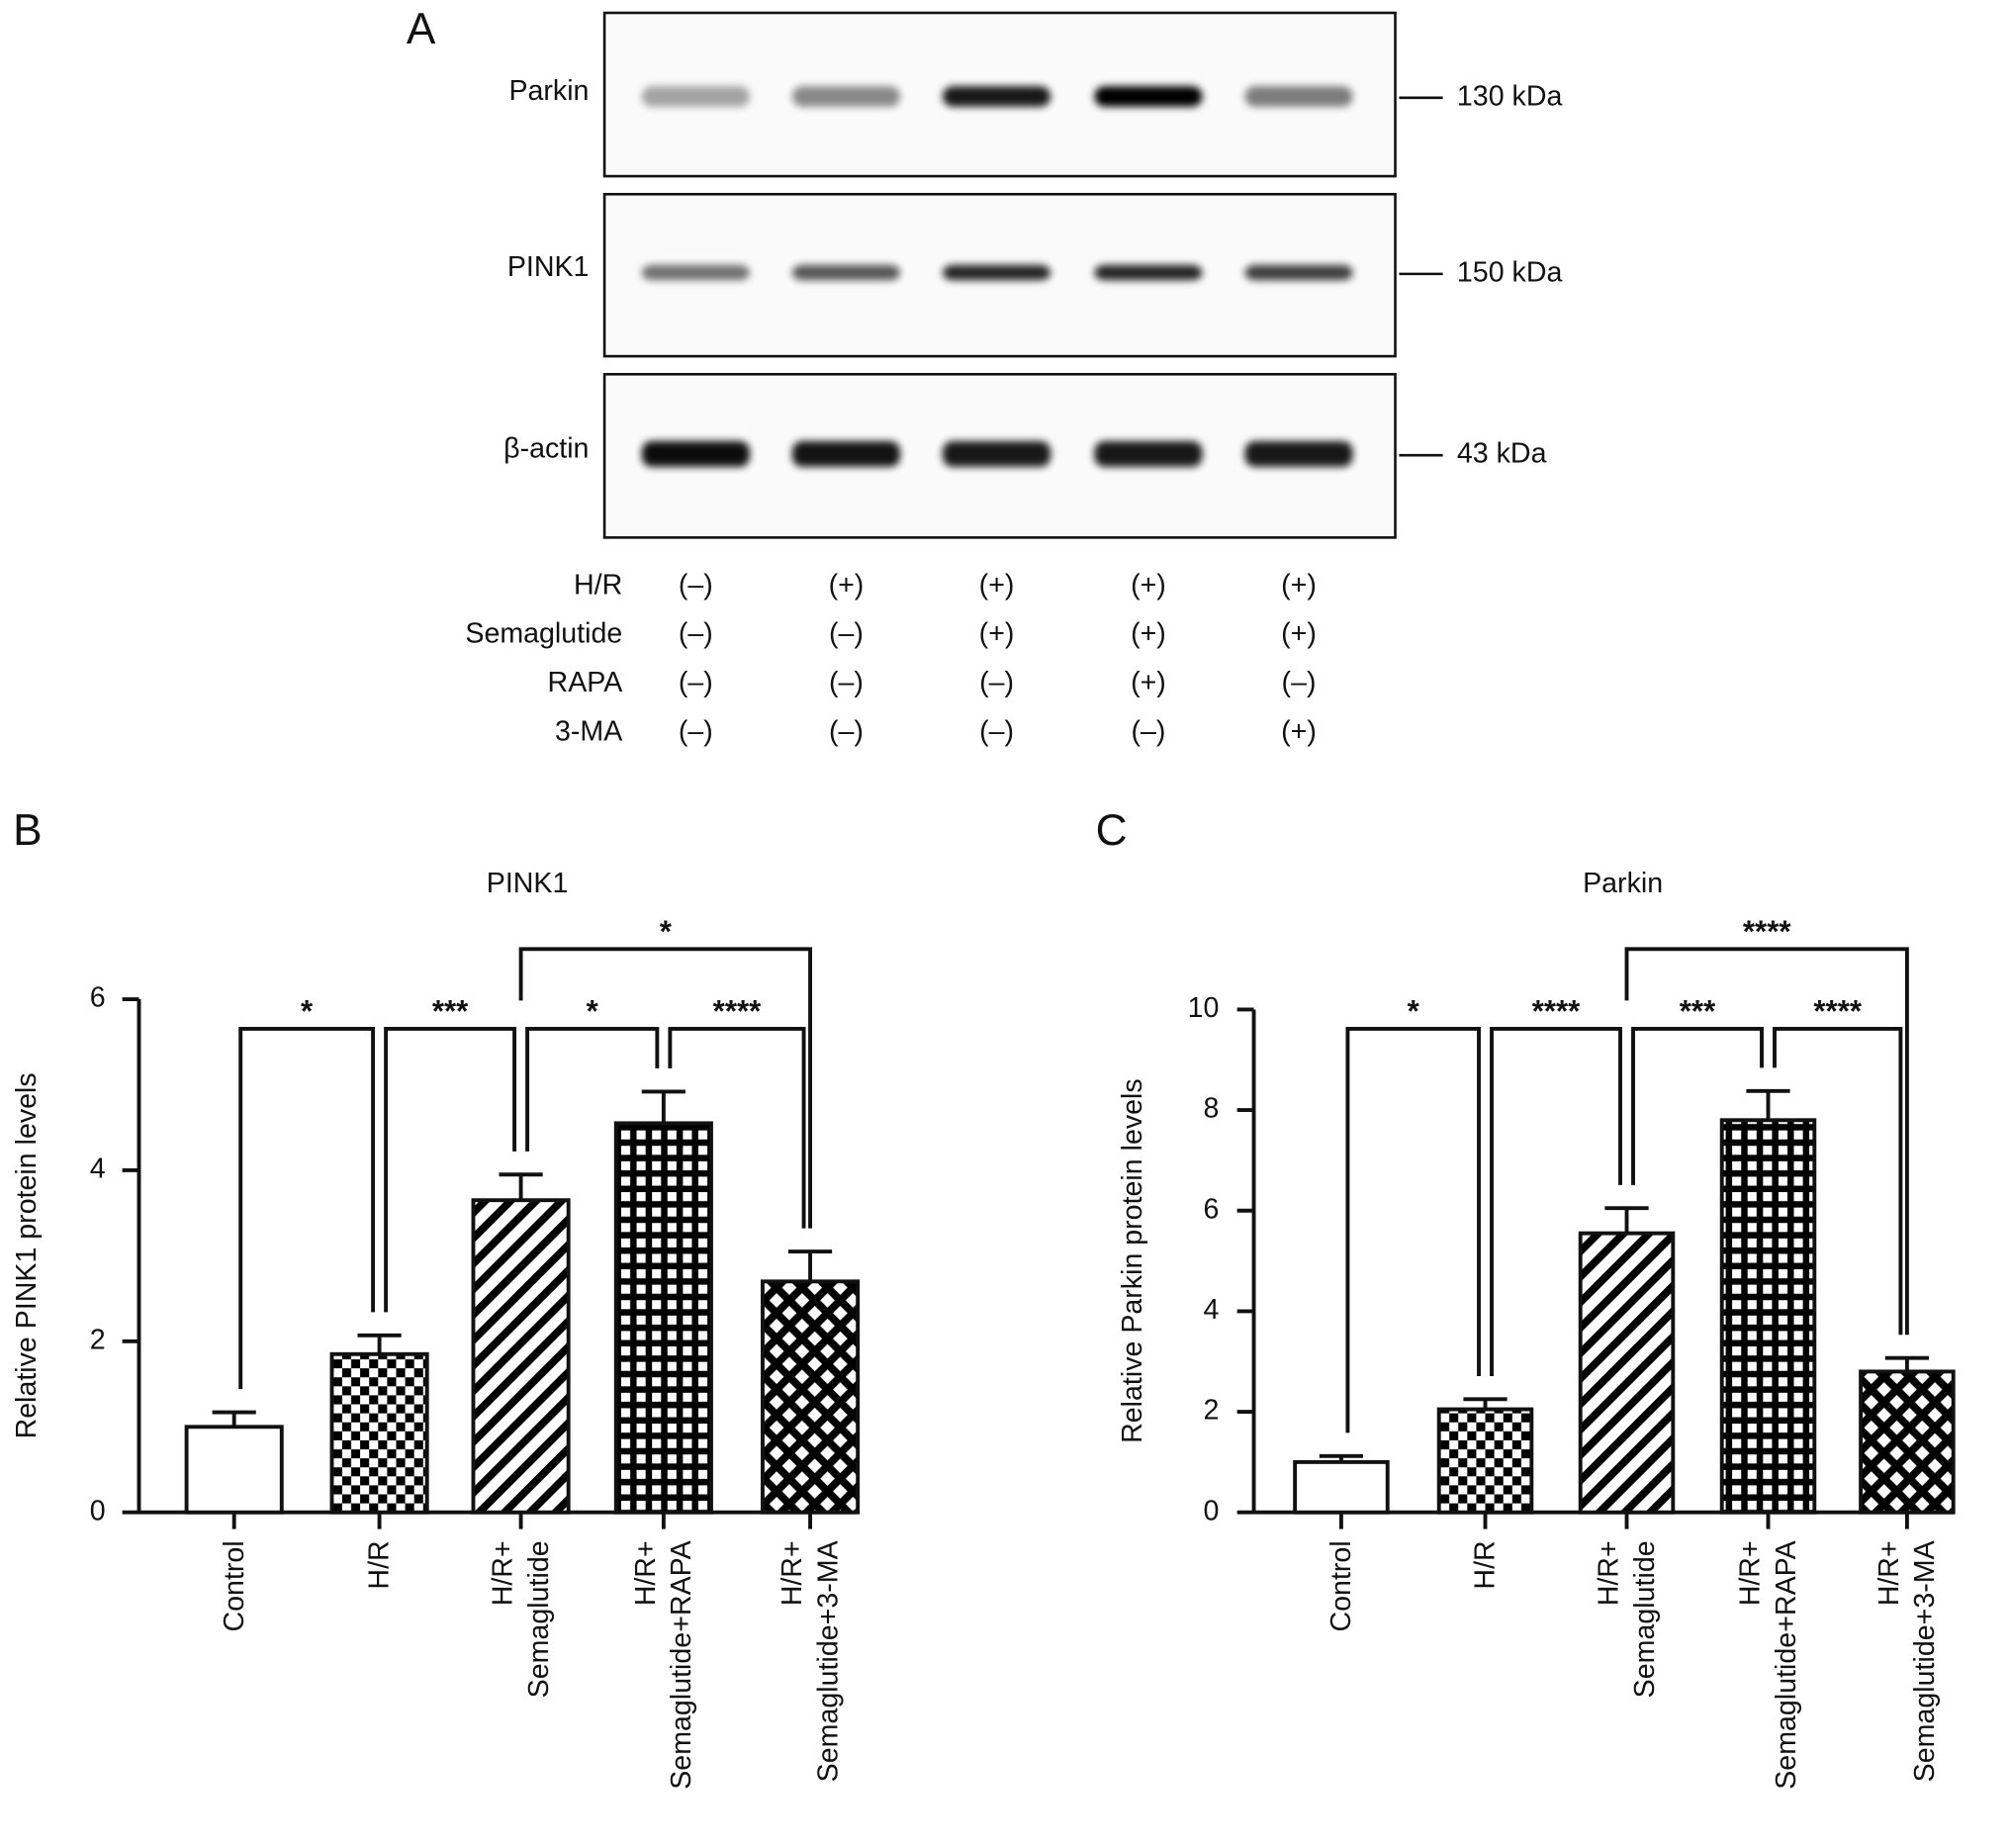 The image size is (2010, 1848). Describe the element at coordinates (585, 682) in the screenshot. I see `treatment-name: RAPA` at that location.